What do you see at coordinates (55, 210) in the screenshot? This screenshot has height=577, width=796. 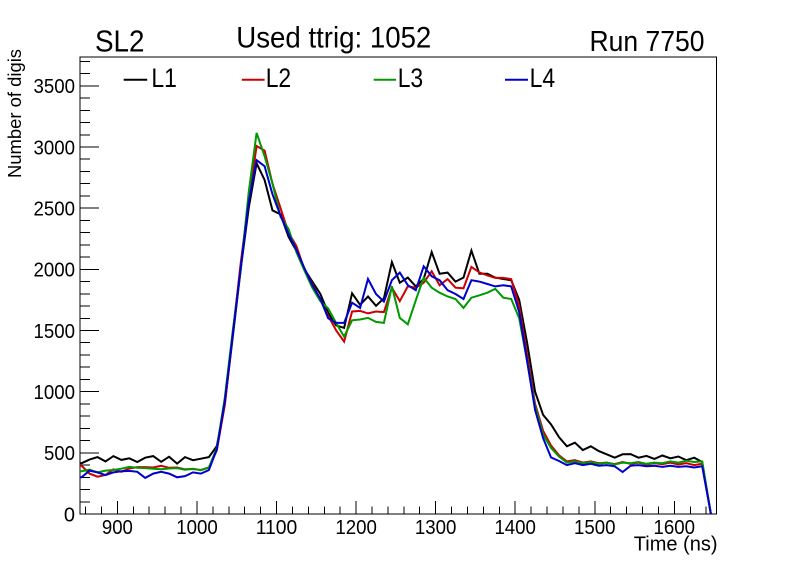 I see `svg-text: 2500` at bounding box center [55, 210].